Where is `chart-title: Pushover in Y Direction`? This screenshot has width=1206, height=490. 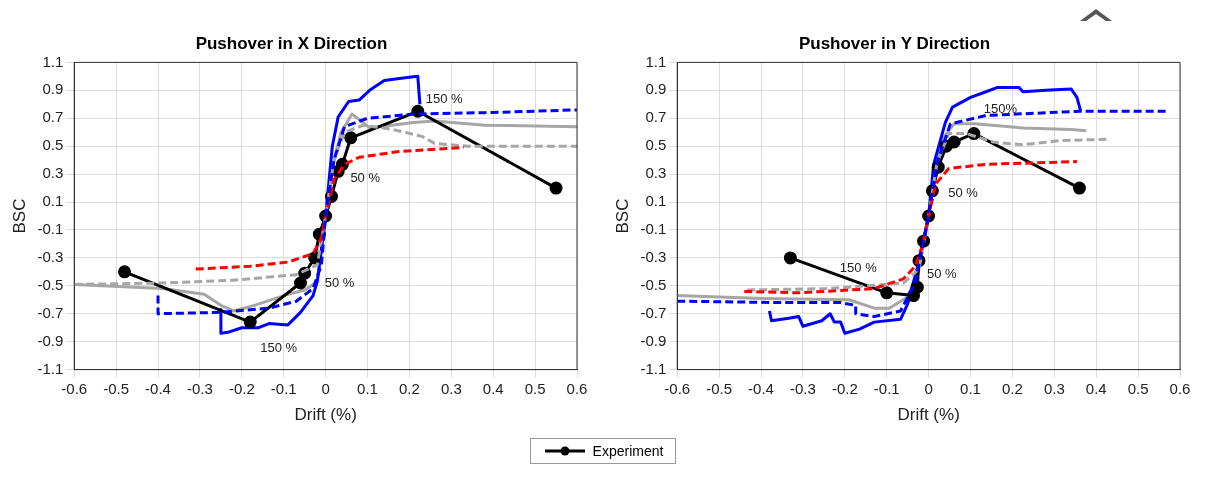
chart-title: Pushover in Y Direction is located at coordinates (894, 43).